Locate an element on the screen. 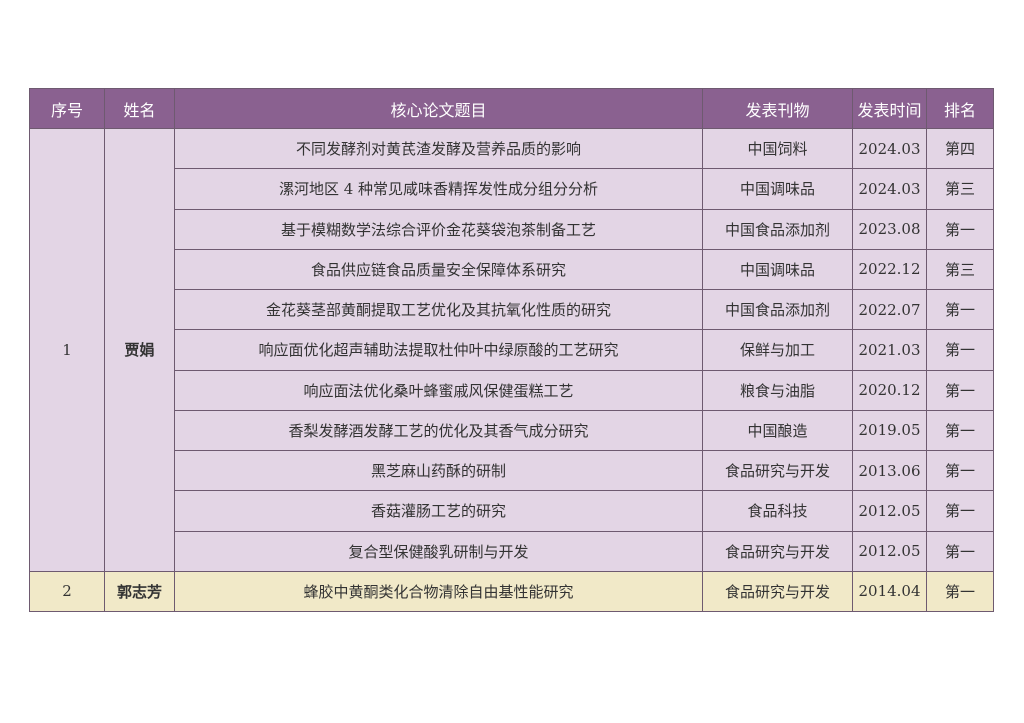 The height and width of the screenshot is (723, 1024). cell-index: 2 is located at coordinates (67, 591).